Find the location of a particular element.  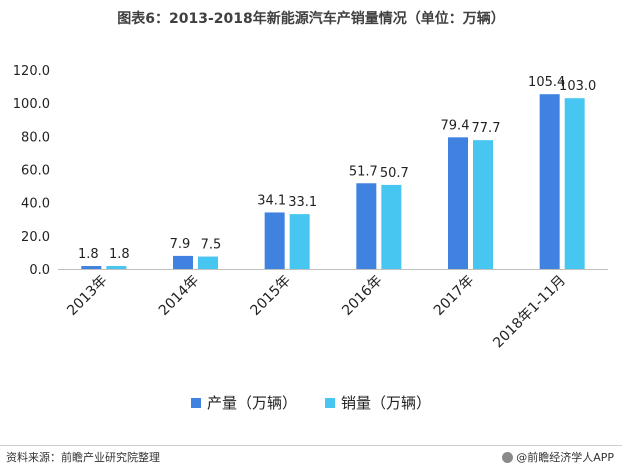

data-label-production: 51.7 is located at coordinates (363, 171).